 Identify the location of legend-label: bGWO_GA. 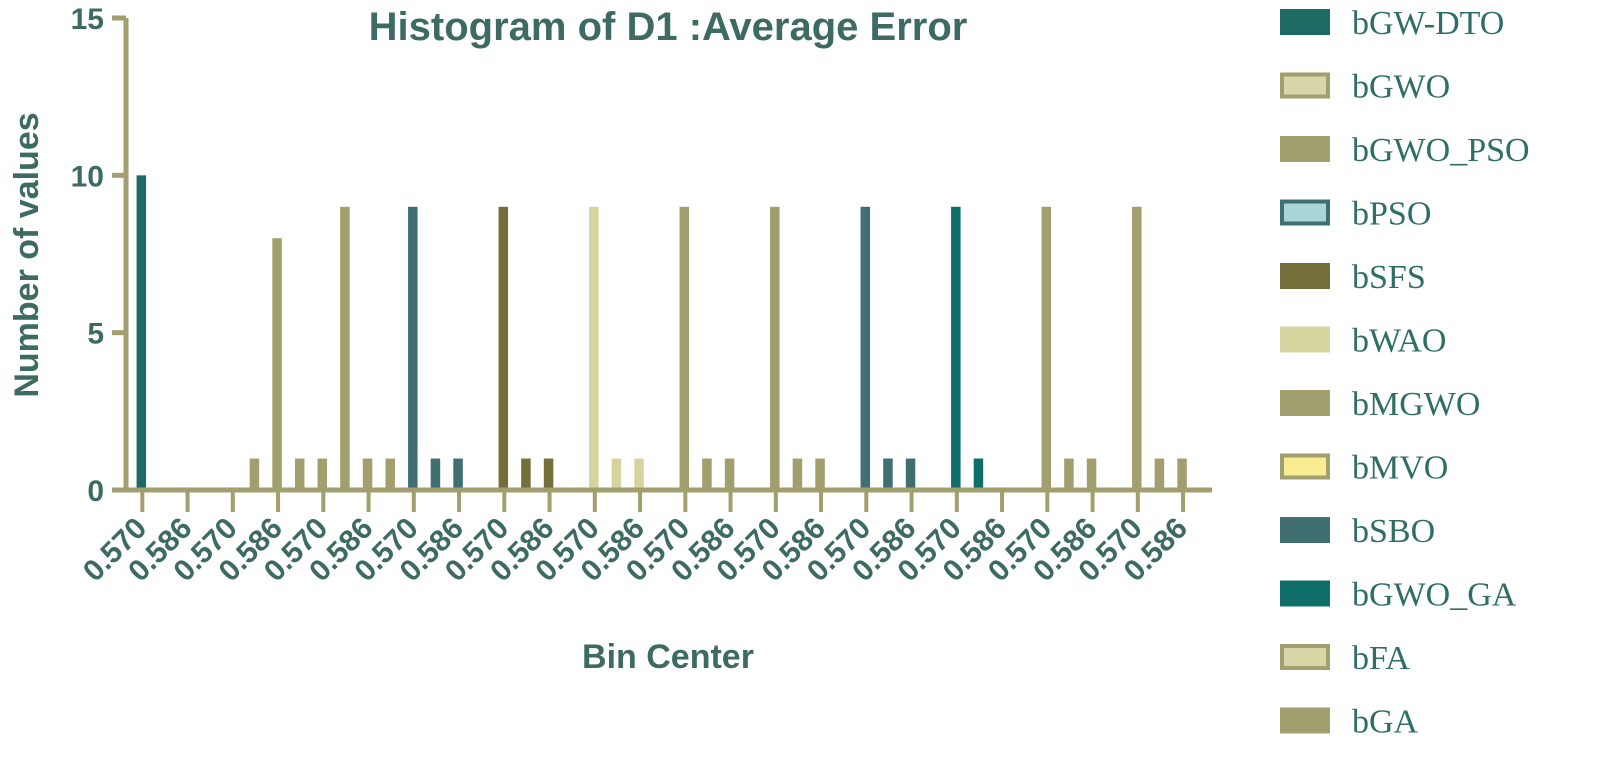
(1434, 595).